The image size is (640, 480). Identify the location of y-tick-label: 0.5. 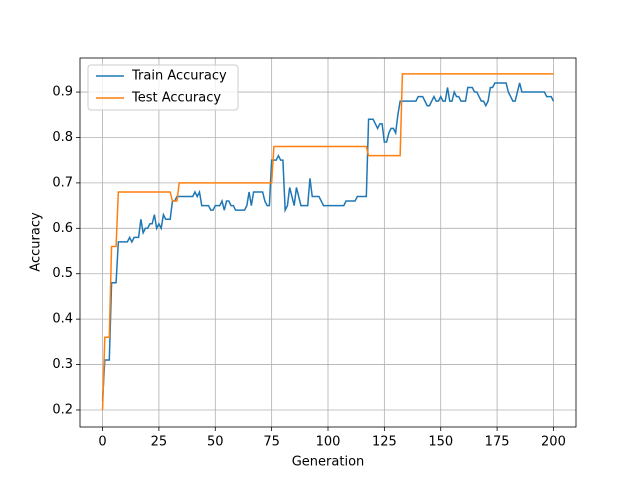
(62, 273).